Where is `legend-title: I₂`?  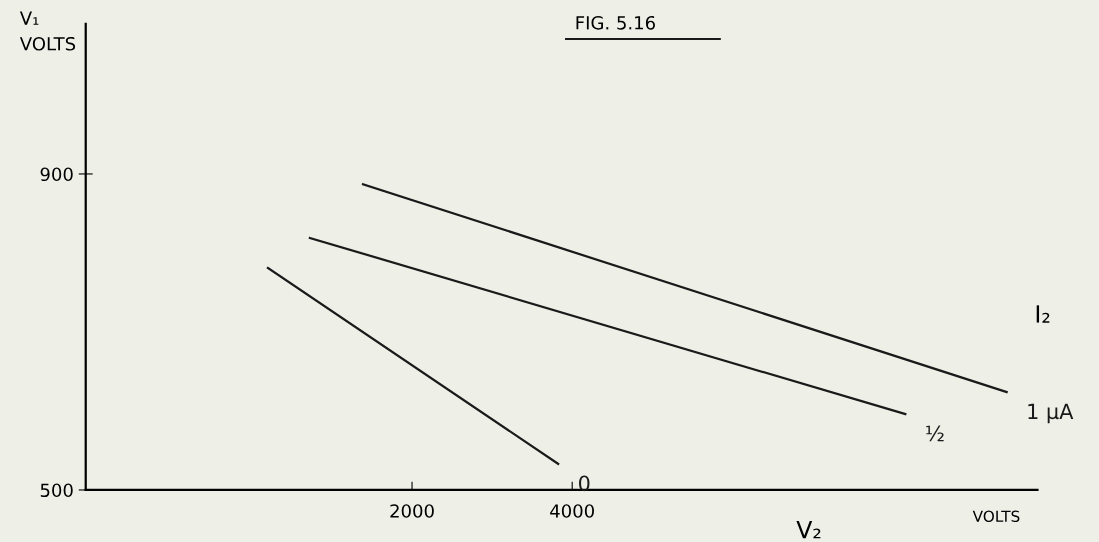 legend-title: I₂ is located at coordinates (1043, 314).